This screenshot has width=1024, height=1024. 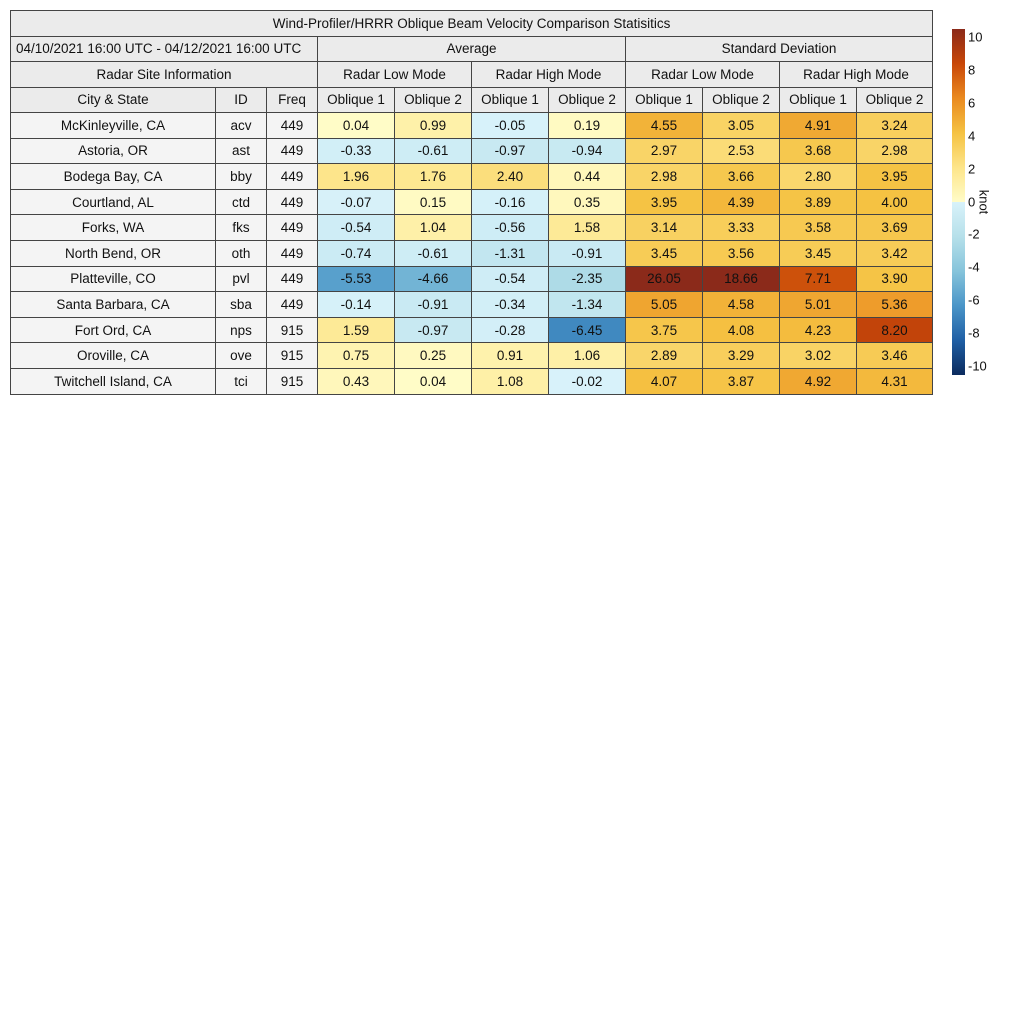 I want to click on value-cell: 3.24, so click(x=894, y=125).